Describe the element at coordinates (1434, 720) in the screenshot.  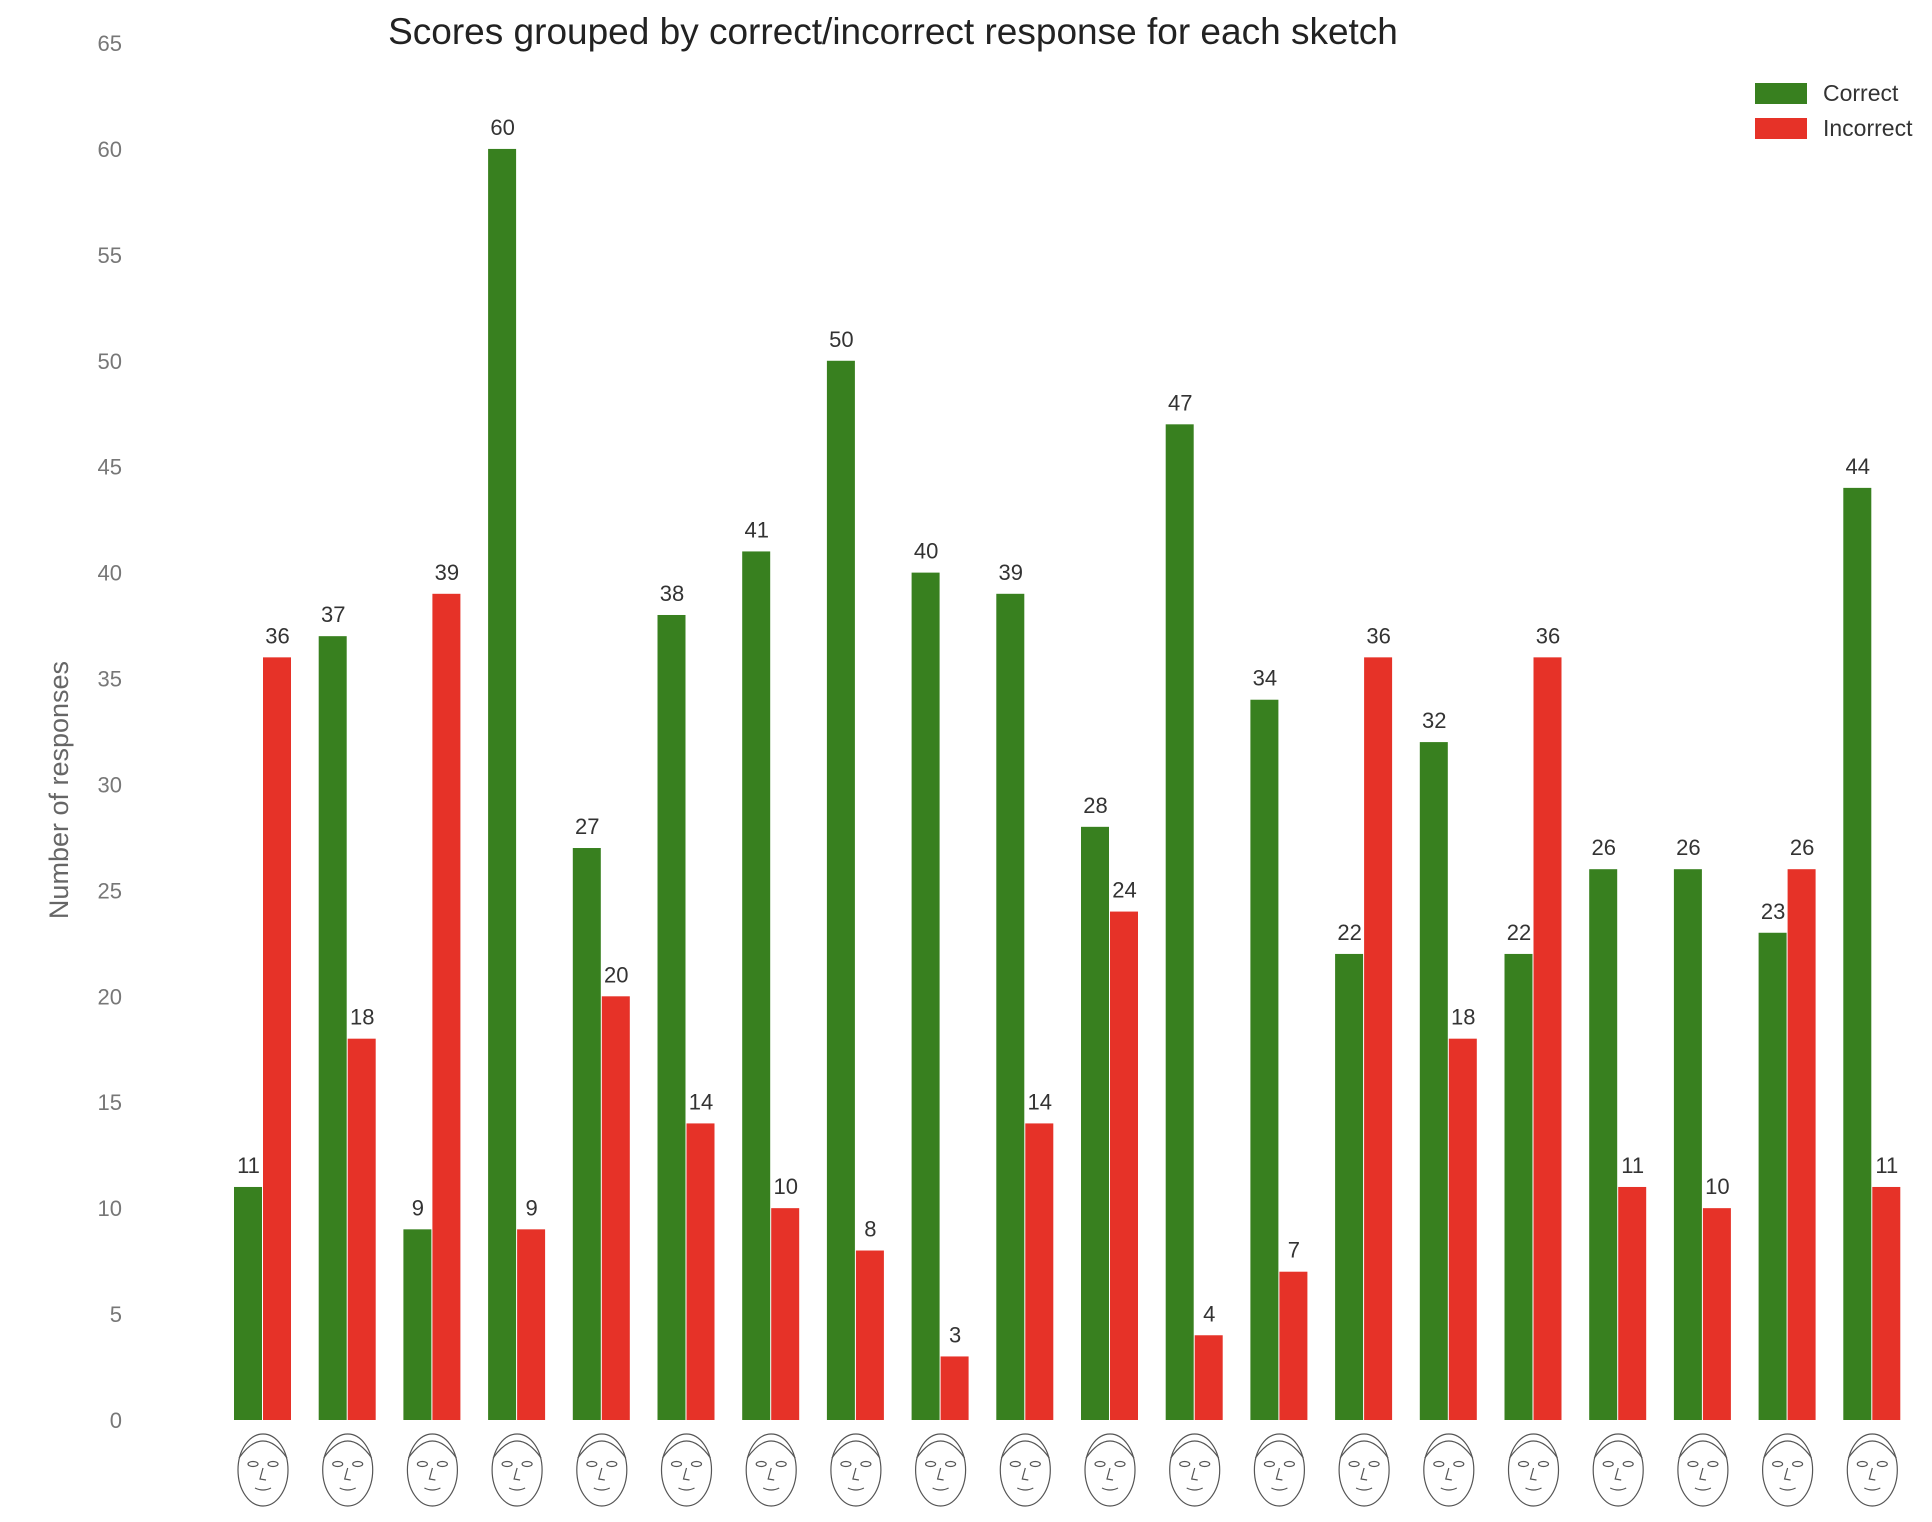
I see `bar-value-label: 32` at that location.